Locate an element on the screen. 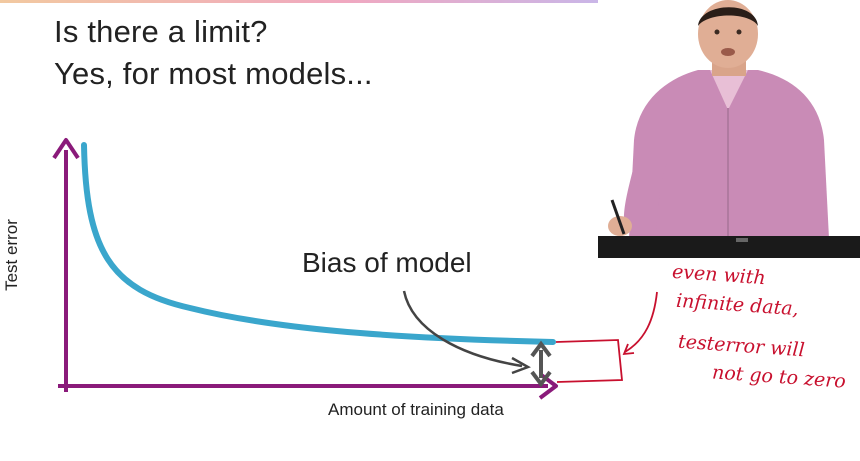 The image size is (860, 461). bias-of-model-label: Bias of model is located at coordinates (387, 262).